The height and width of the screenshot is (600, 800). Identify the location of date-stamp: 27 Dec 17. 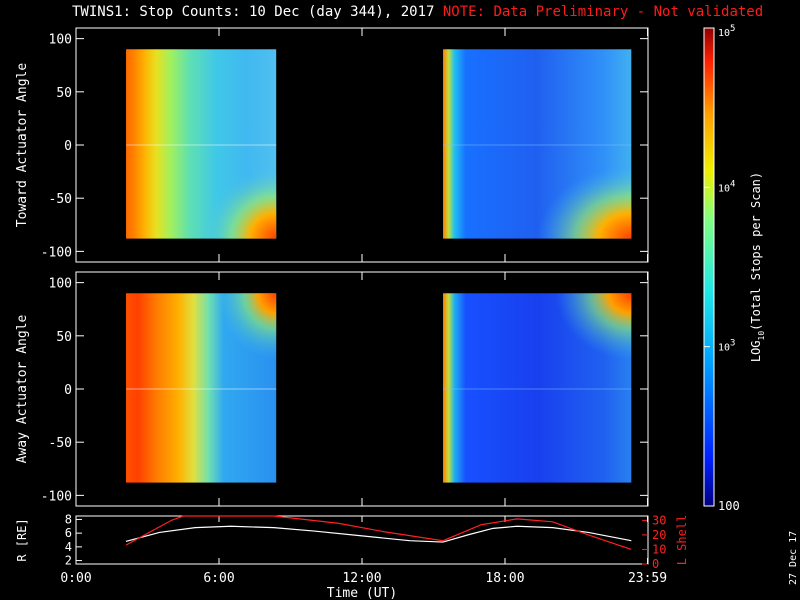
(793, 557).